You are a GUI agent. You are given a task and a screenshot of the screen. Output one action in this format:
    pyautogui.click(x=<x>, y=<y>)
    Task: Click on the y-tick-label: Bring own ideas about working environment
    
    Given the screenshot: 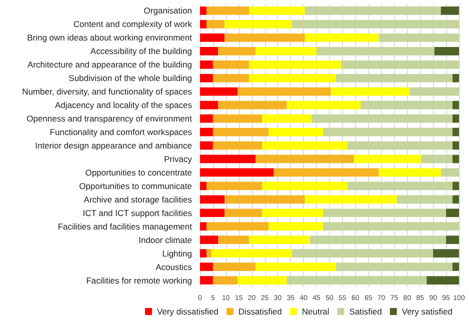 What is the action you would take?
    pyautogui.click(x=110, y=37)
    